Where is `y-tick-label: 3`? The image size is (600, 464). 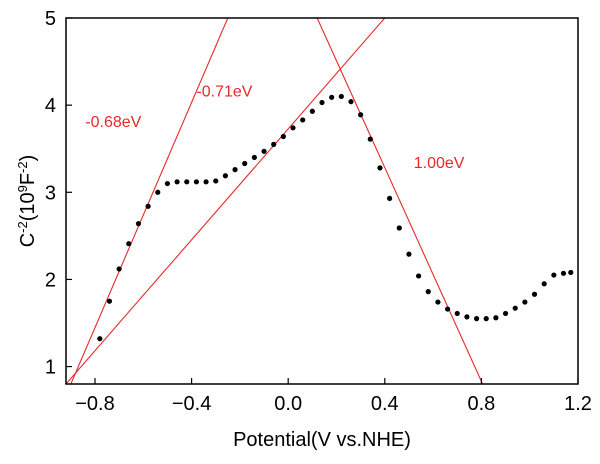 y-tick-label: 3 is located at coordinates (50, 193).